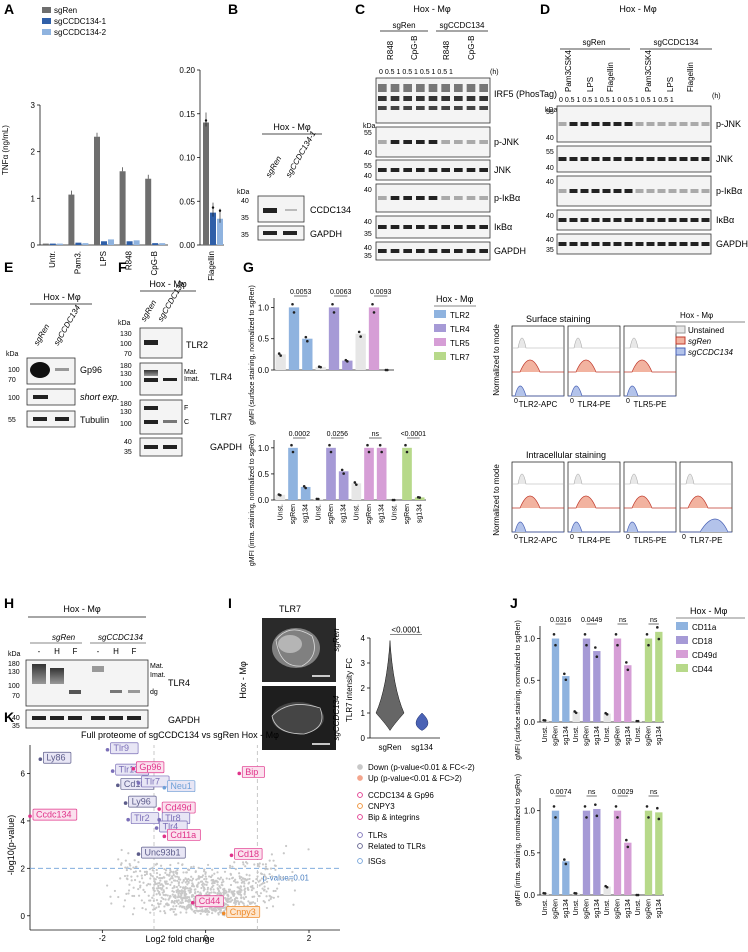 The width and height of the screenshot is (748, 952). I want to click on violin-x-sg134: sg134, so click(422, 747).